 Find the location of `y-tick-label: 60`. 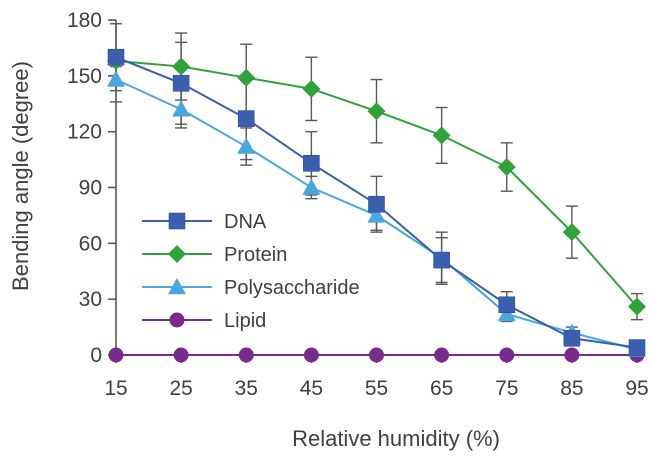

y-tick-label: 60 is located at coordinates (90, 243).